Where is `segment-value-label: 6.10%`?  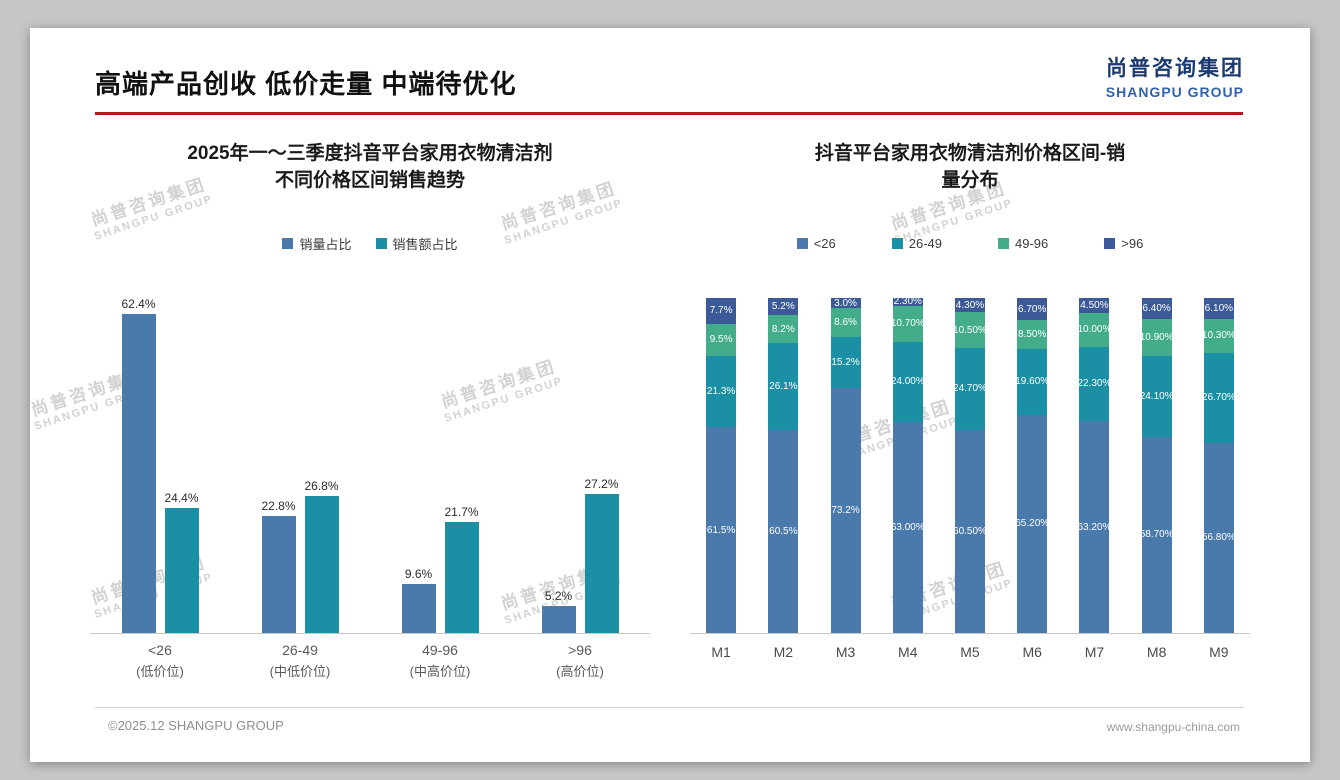 segment-value-label: 6.10% is located at coordinates (1219, 308).